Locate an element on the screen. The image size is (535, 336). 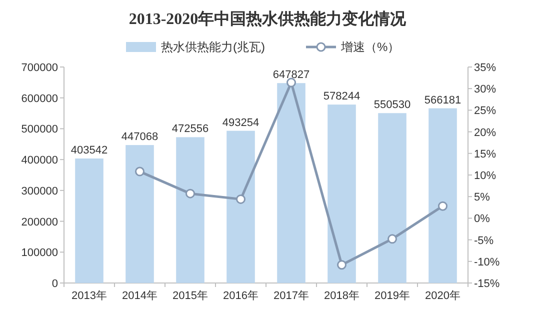
y-tick-label: 600000 is located at coordinates (39, 98).